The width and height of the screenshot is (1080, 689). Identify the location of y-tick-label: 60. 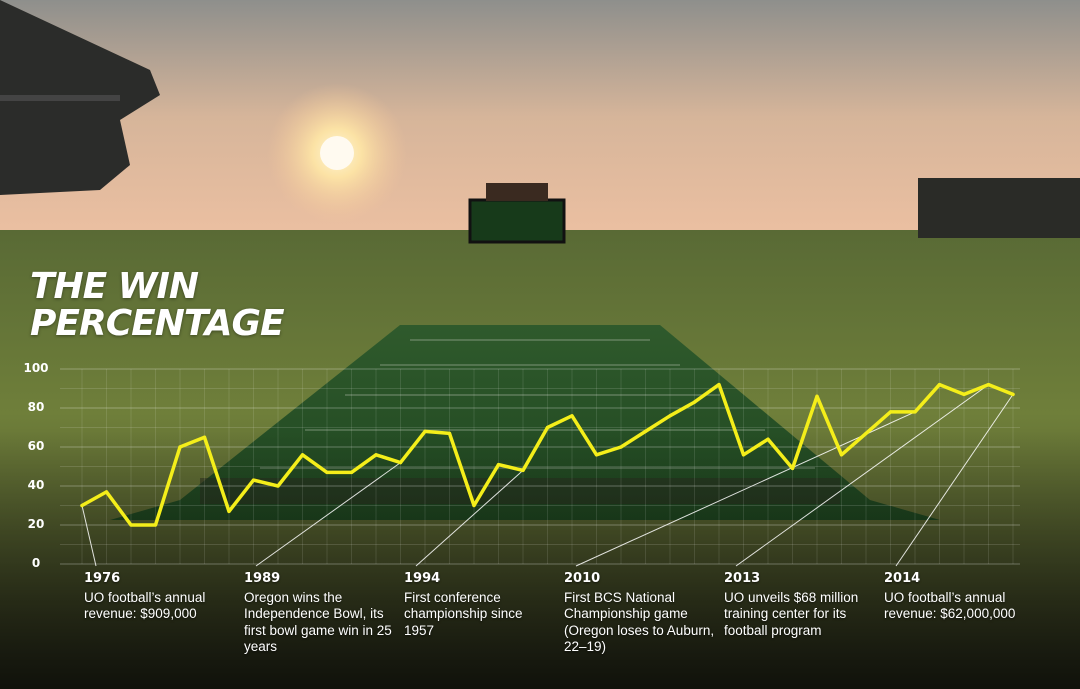
(36, 446).